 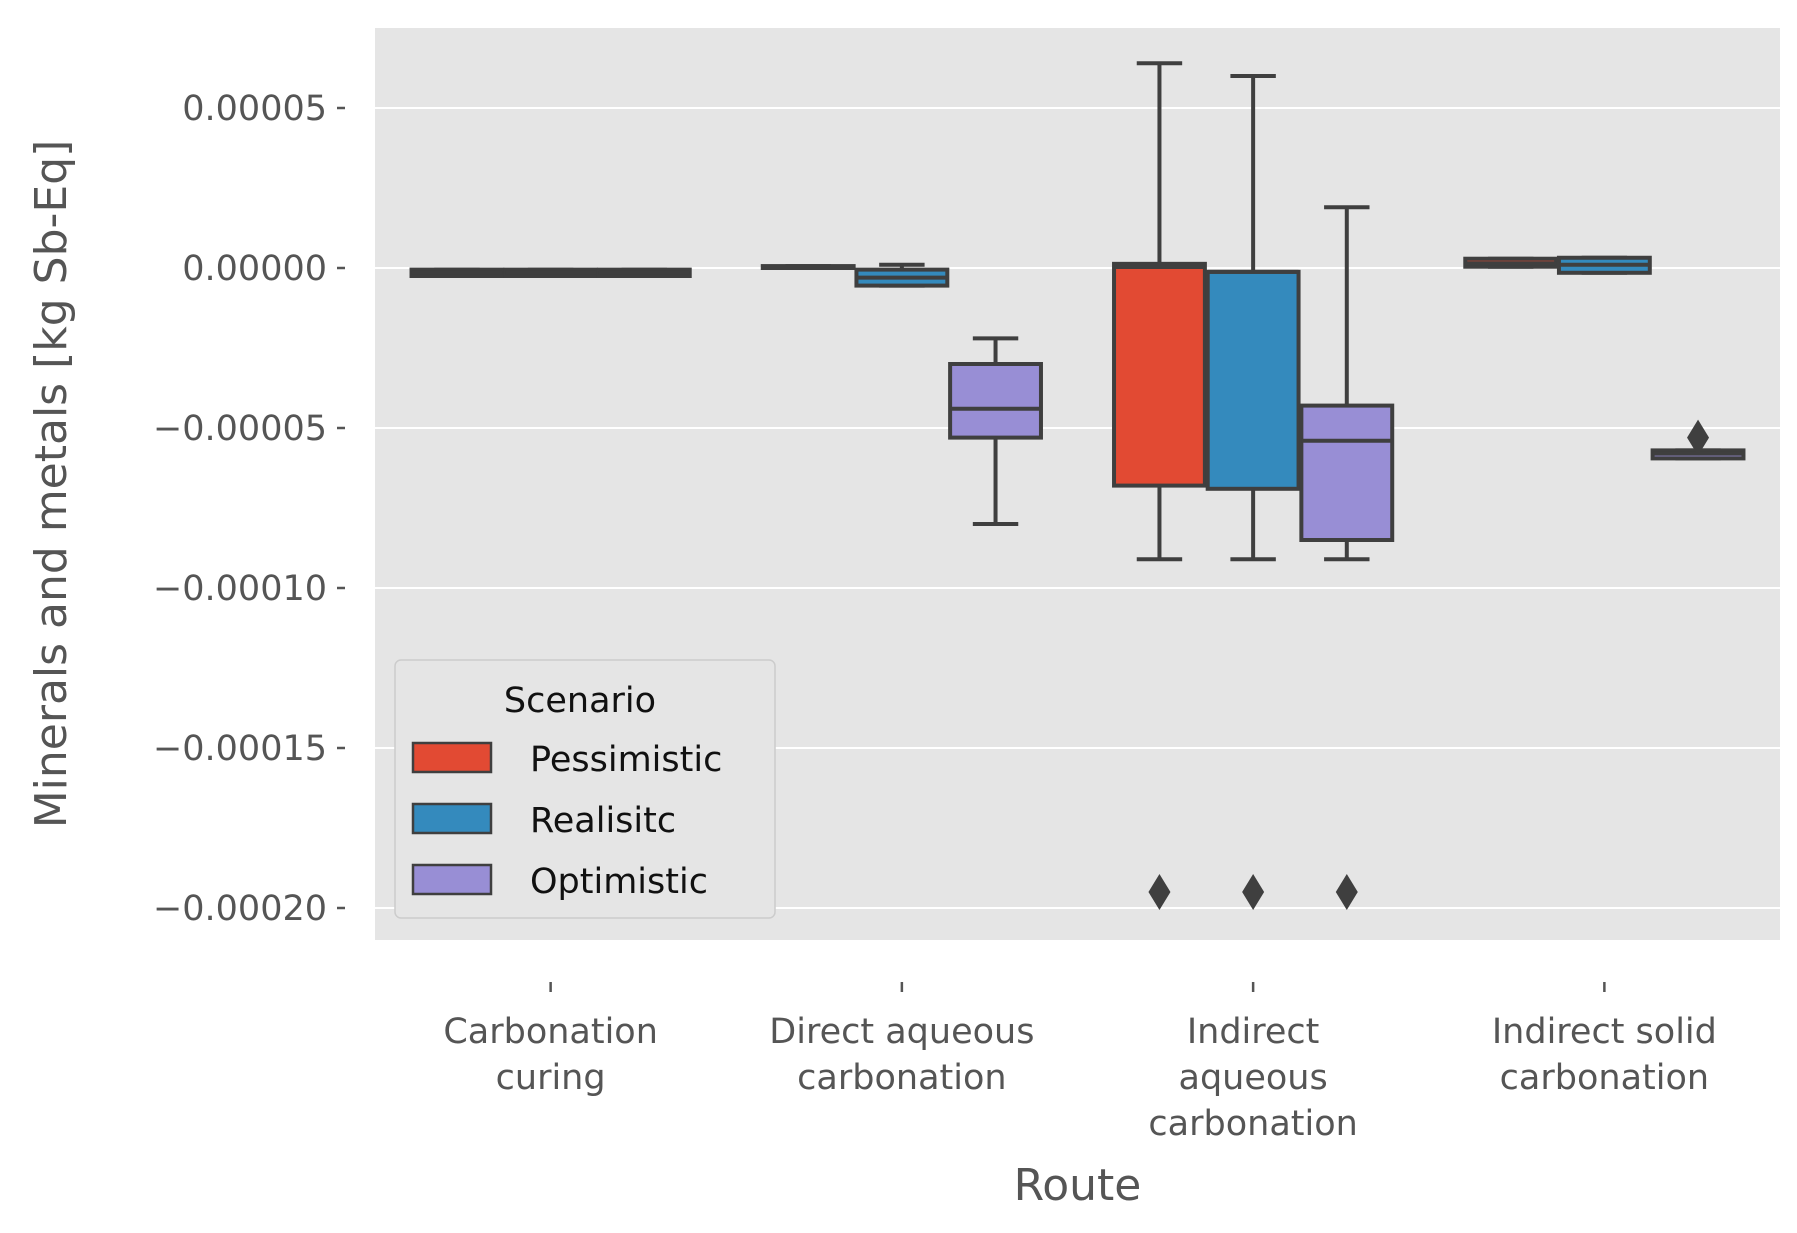 What do you see at coordinates (254, 109) in the screenshot?
I see `y-tick-label: 0.00005` at bounding box center [254, 109].